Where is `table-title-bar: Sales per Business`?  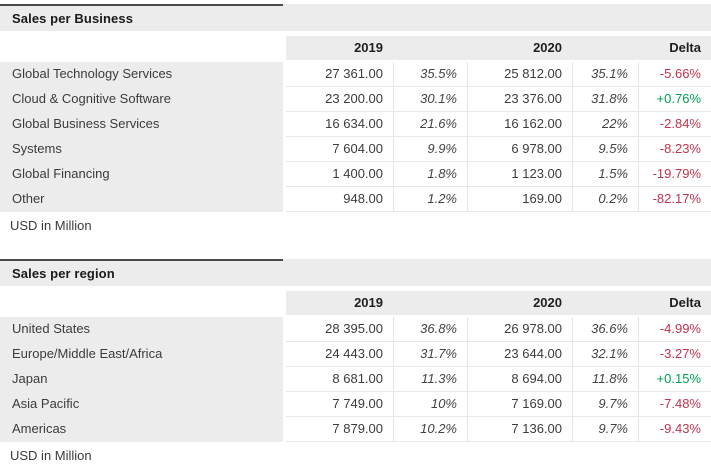
table-title-bar: Sales per Business is located at coordinates (355, 17).